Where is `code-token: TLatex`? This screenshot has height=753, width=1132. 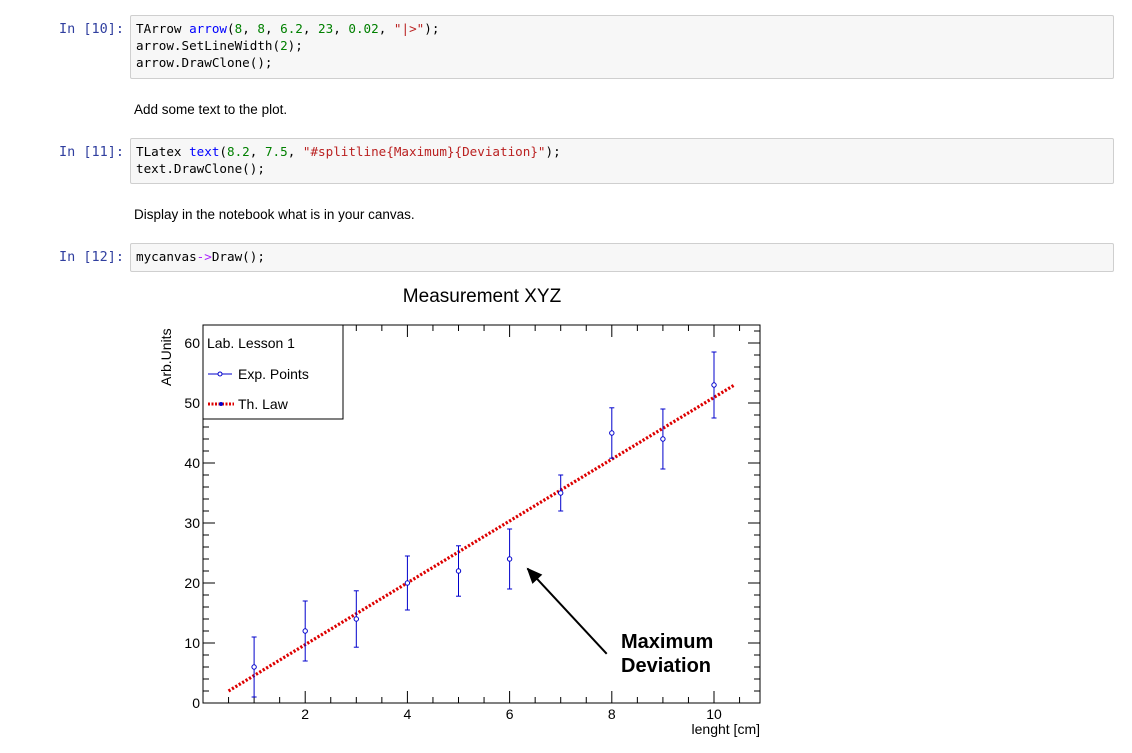
code-token: TLatex is located at coordinates (163, 151).